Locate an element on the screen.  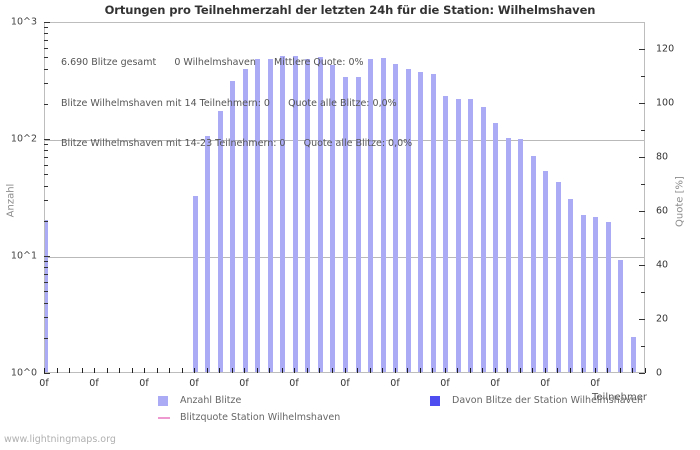
y-tick-label-right: 20 is located at coordinates (662, 319).